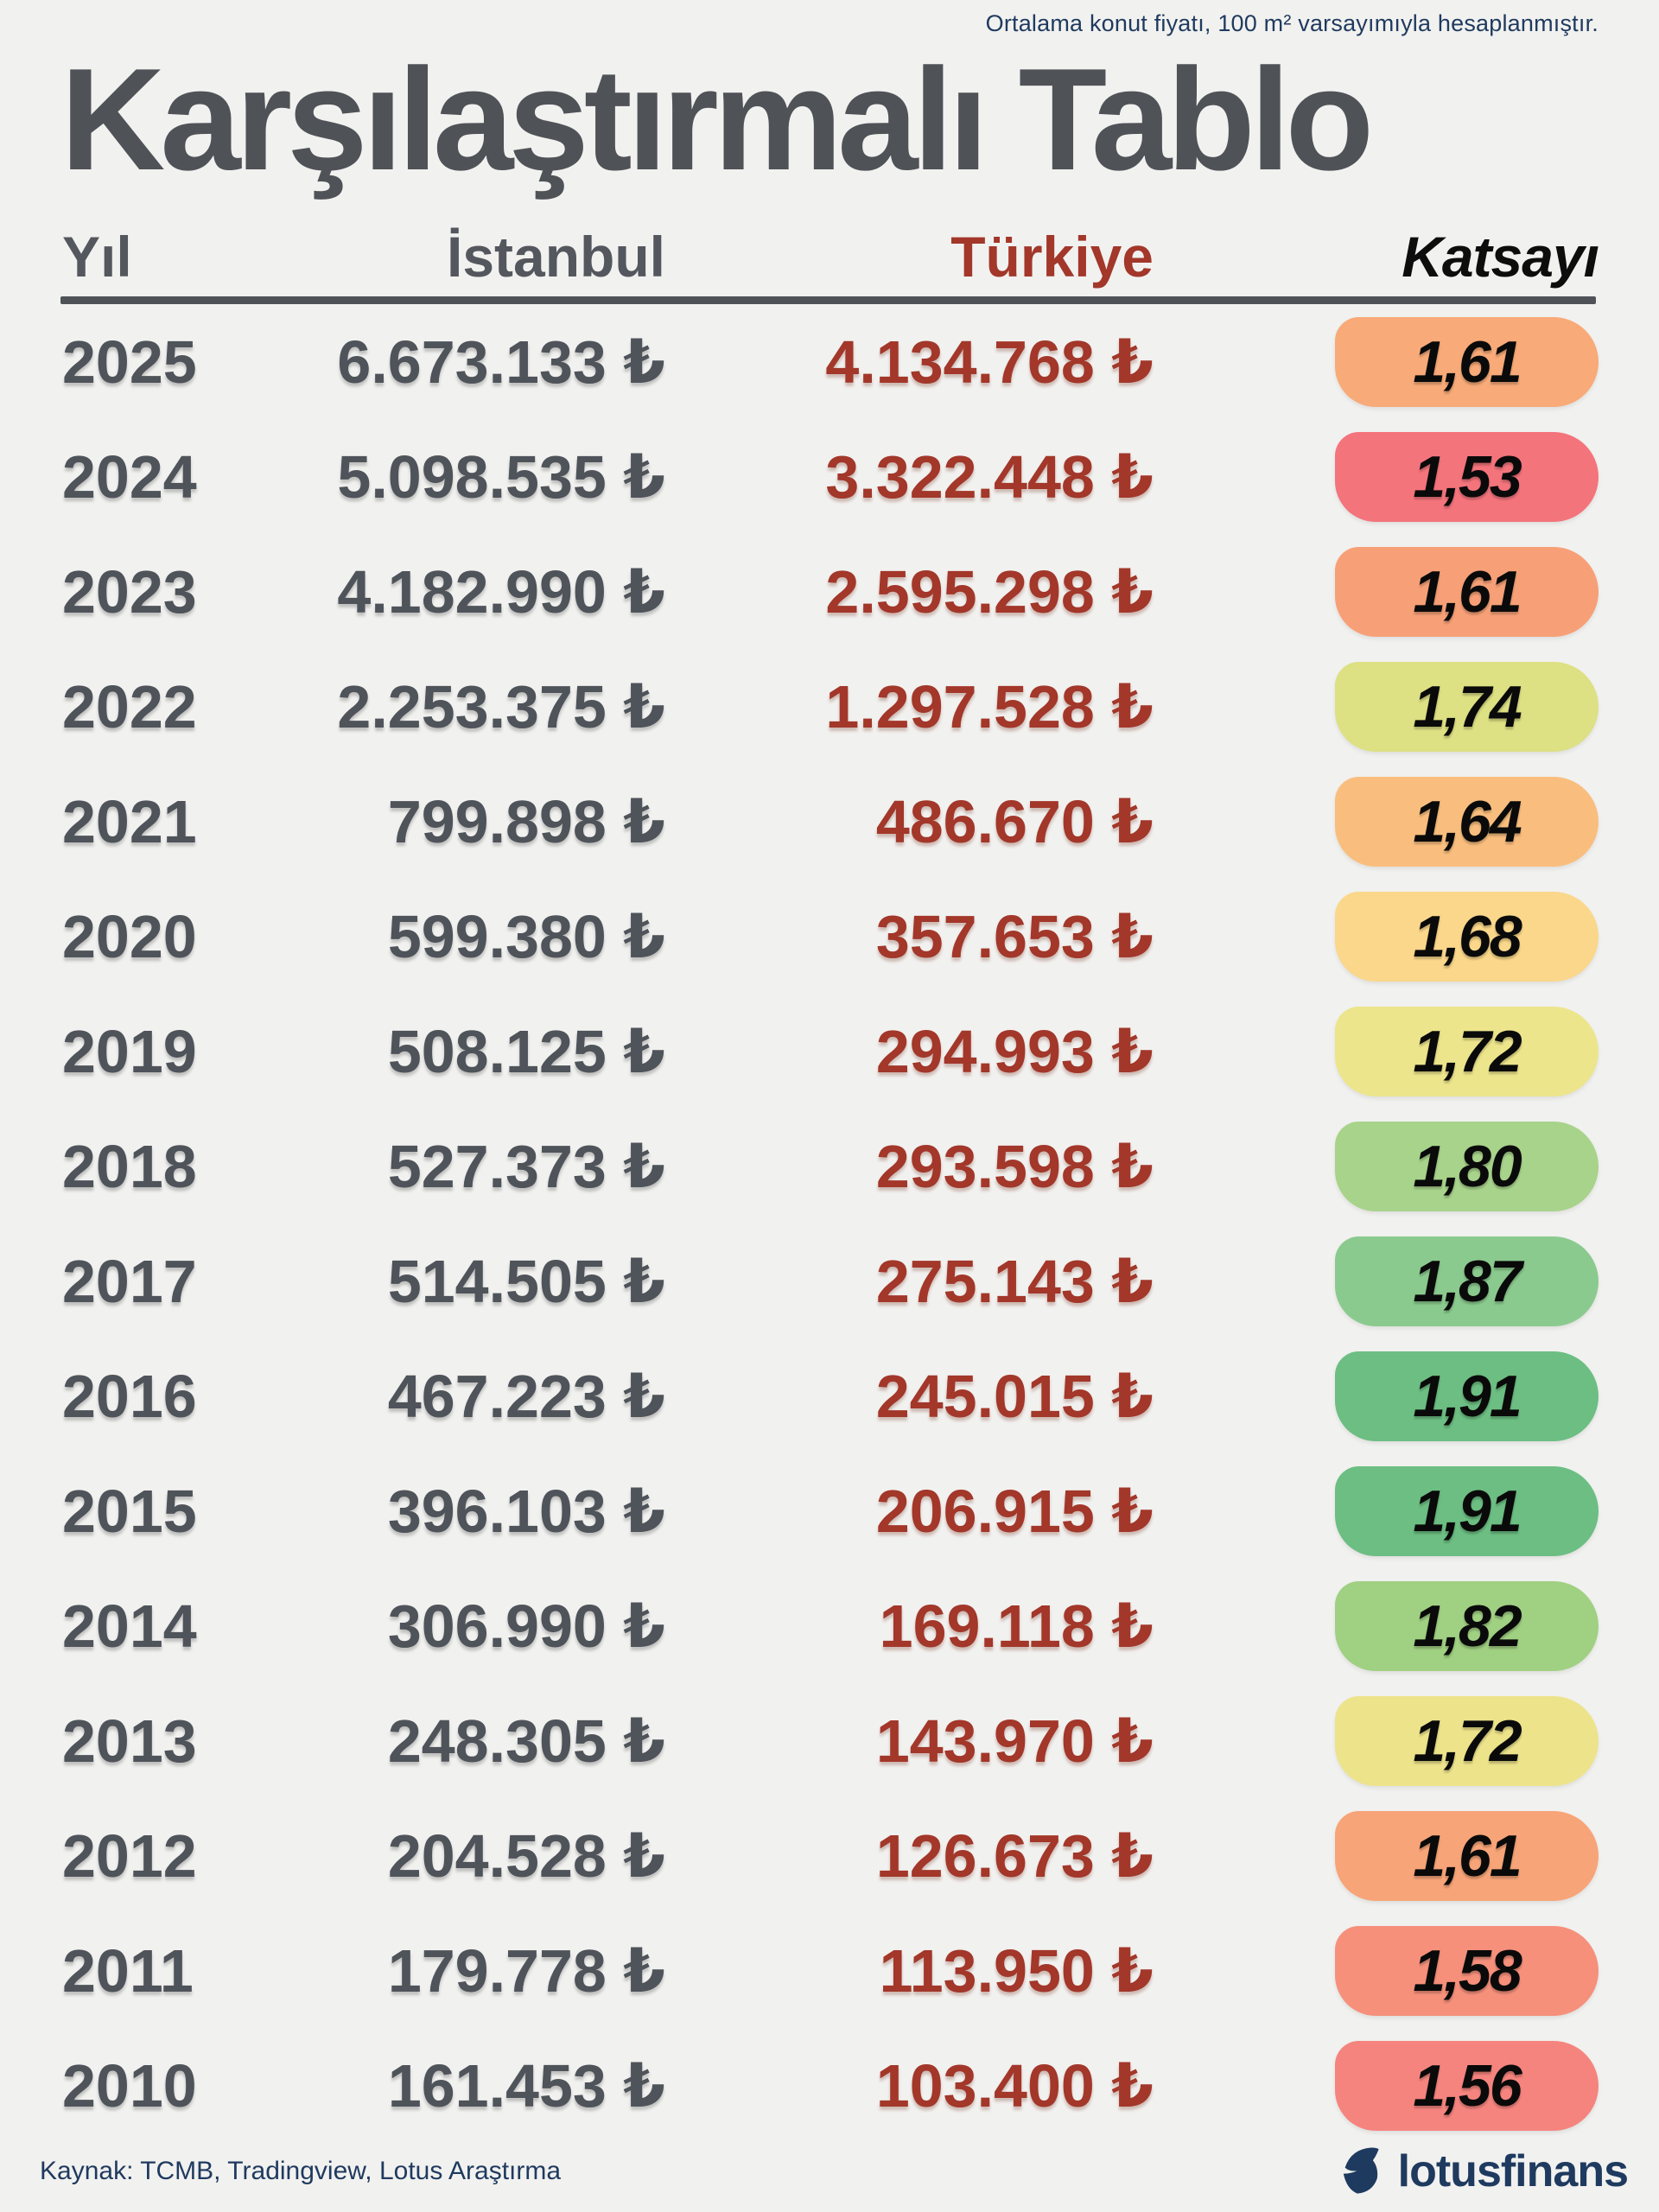 This screenshot has height=2212, width=1659. Describe the element at coordinates (1467, 1625) in the screenshot. I see `katsayi-badge: 1,82` at that location.